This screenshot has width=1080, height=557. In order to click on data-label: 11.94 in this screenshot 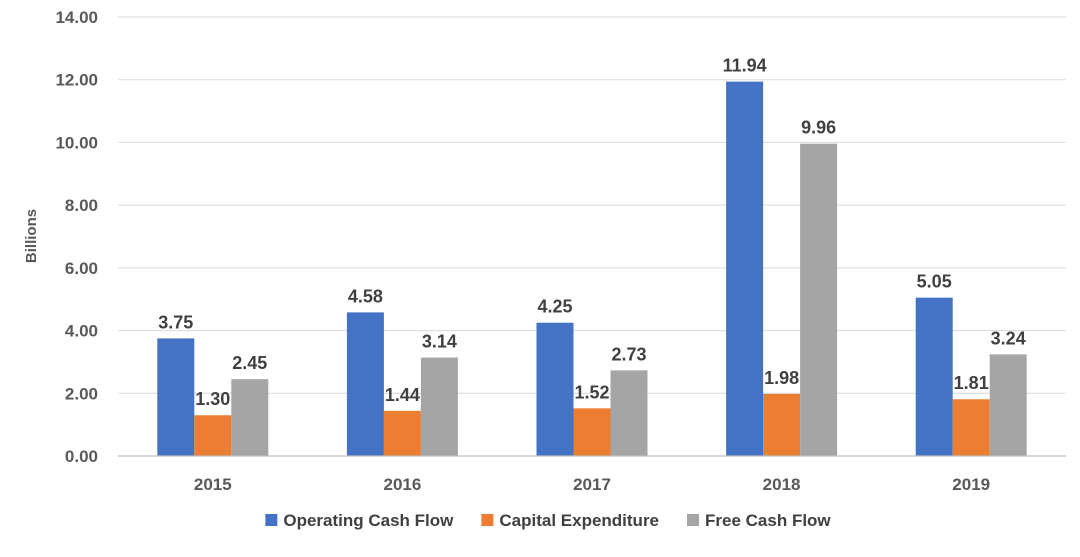, I will do `click(745, 66)`.